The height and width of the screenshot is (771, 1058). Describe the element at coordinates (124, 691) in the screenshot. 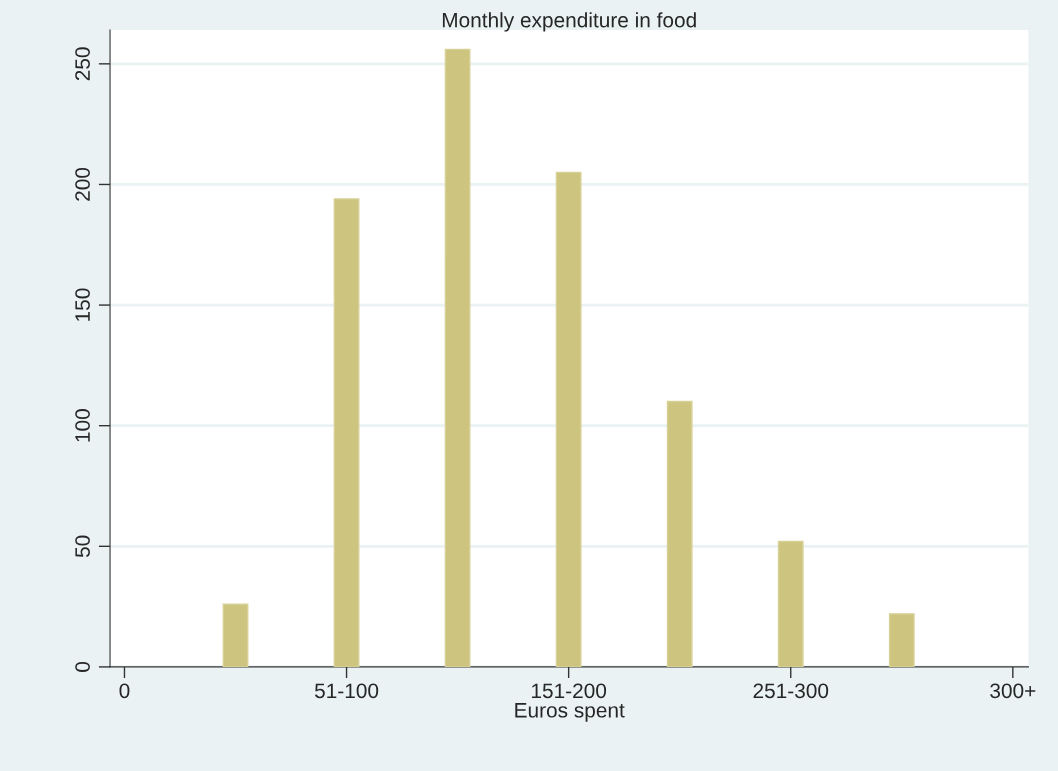

I see `x-tick-label: 0` at that location.